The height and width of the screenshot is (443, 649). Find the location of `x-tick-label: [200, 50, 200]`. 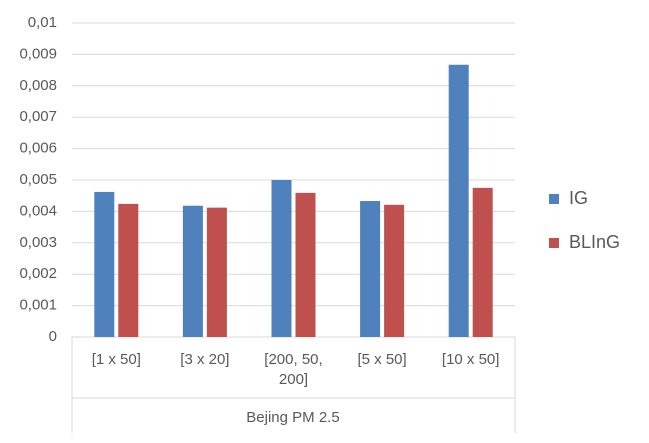

x-tick-label: [200, 50, 200] is located at coordinates (293, 369).